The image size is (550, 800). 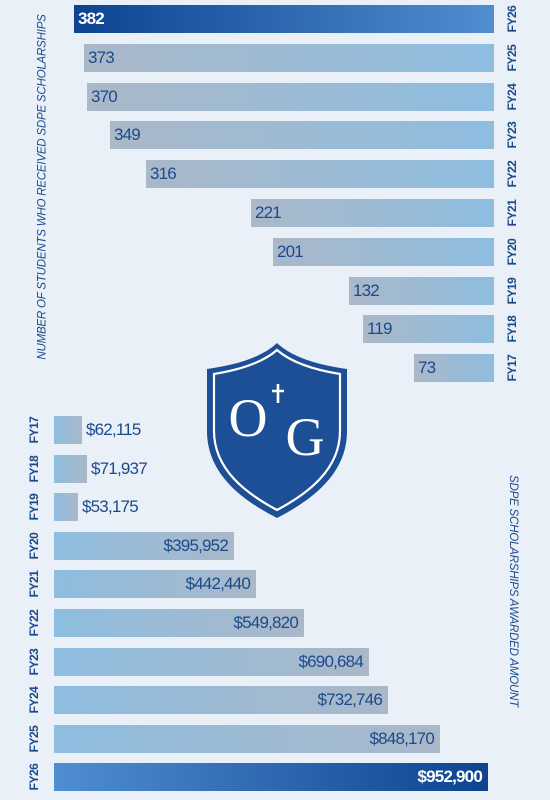 I want to click on amount-value-fy22: $549,820, so click(x=265, y=622).